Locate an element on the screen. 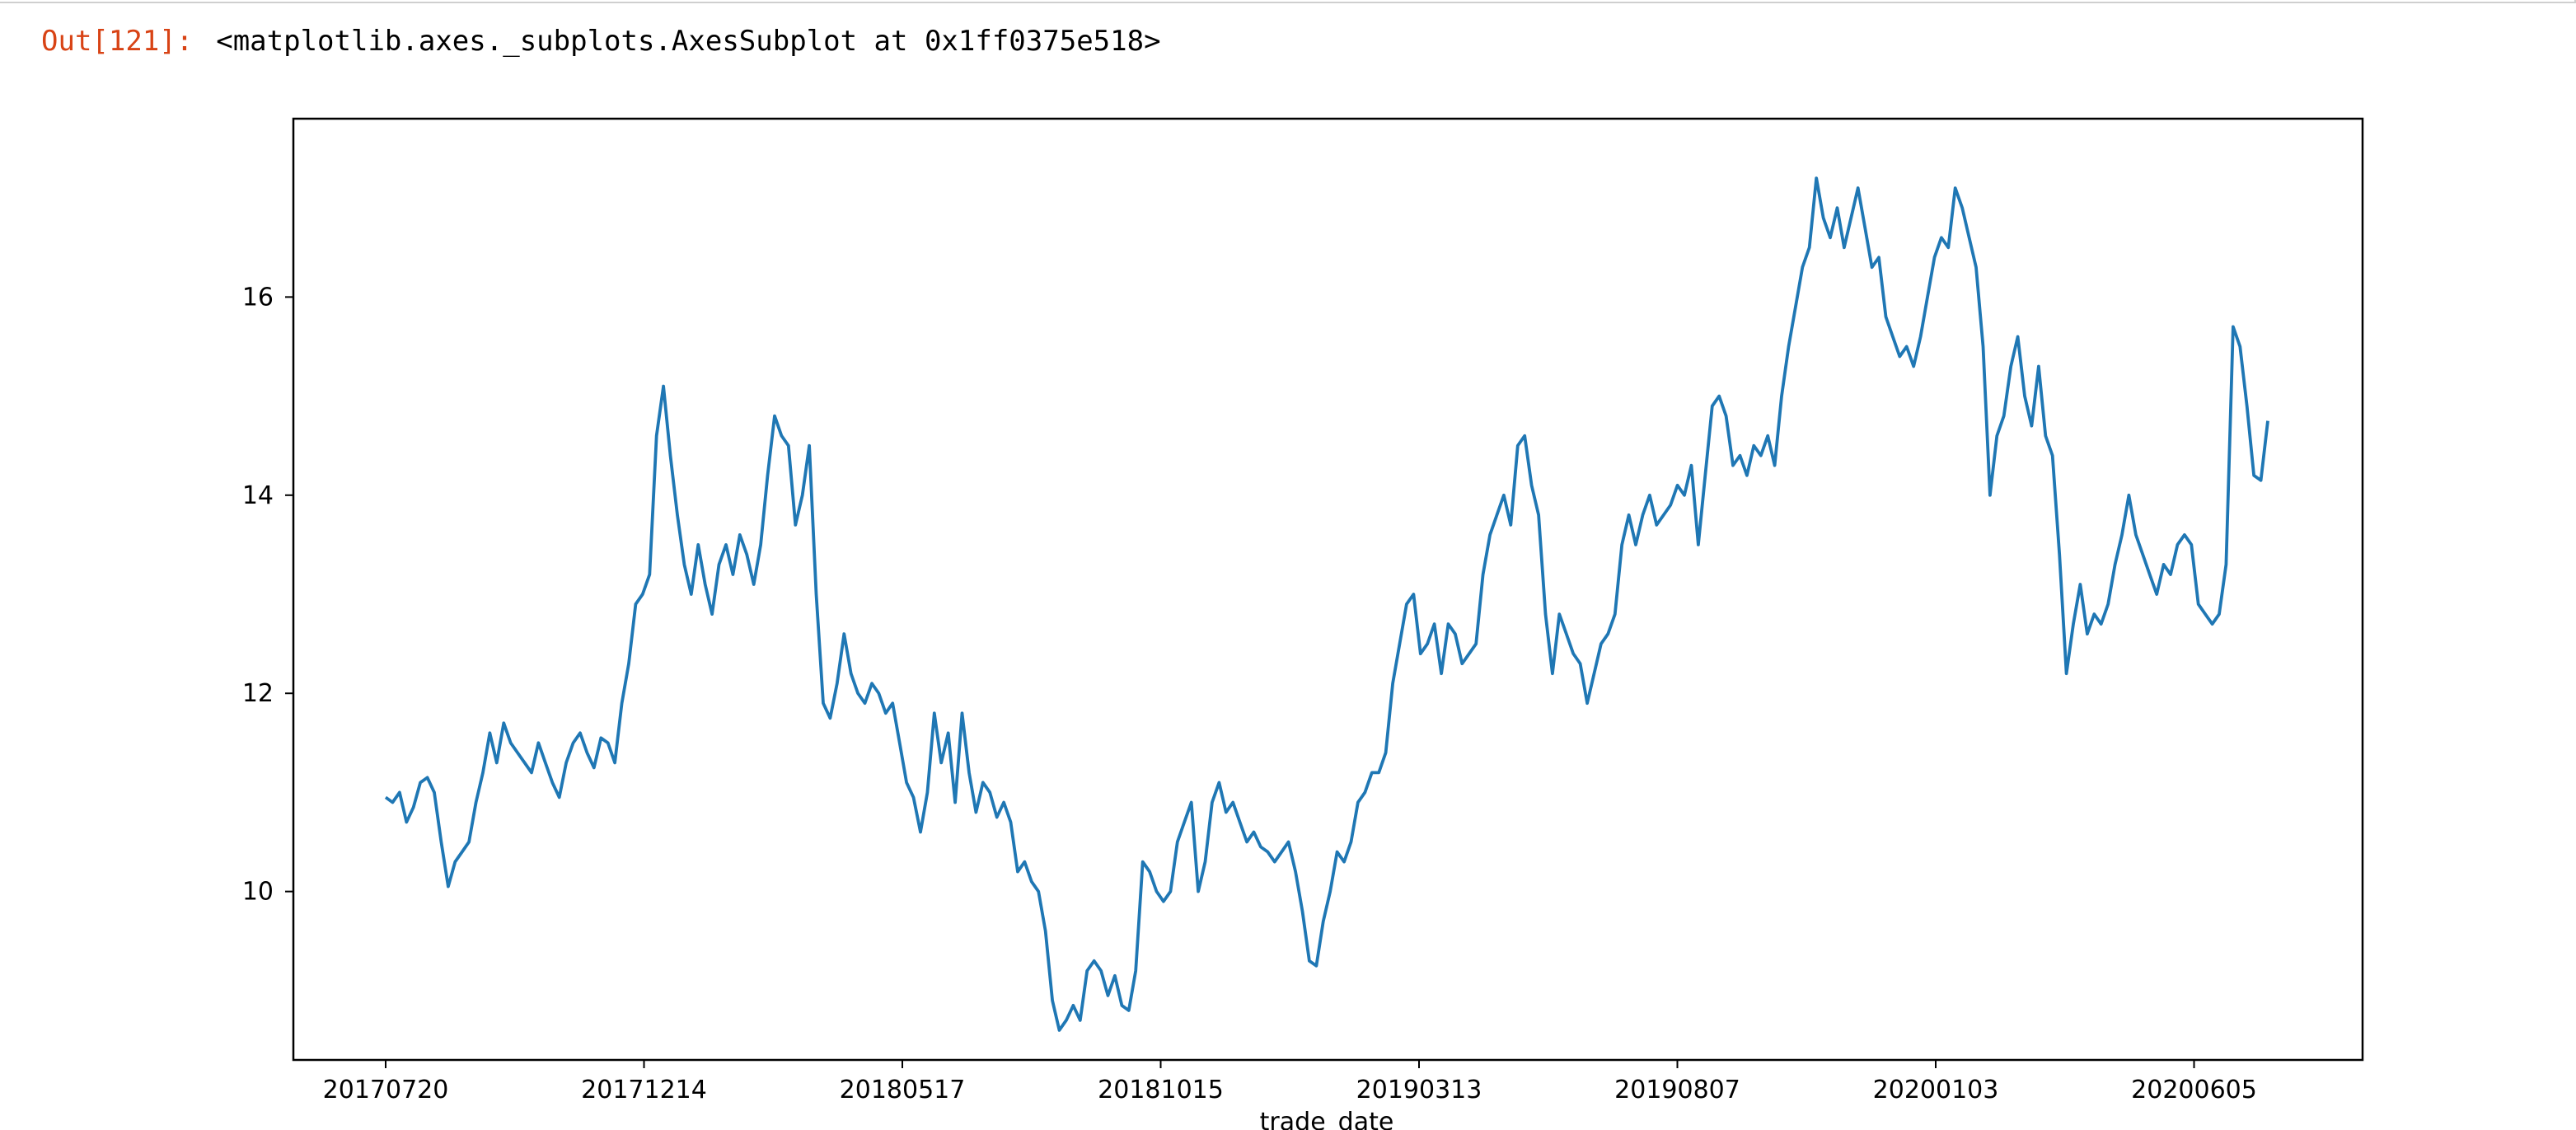 The height and width of the screenshot is (1130, 2576). x-tick-label: 20181015 is located at coordinates (1161, 1090).